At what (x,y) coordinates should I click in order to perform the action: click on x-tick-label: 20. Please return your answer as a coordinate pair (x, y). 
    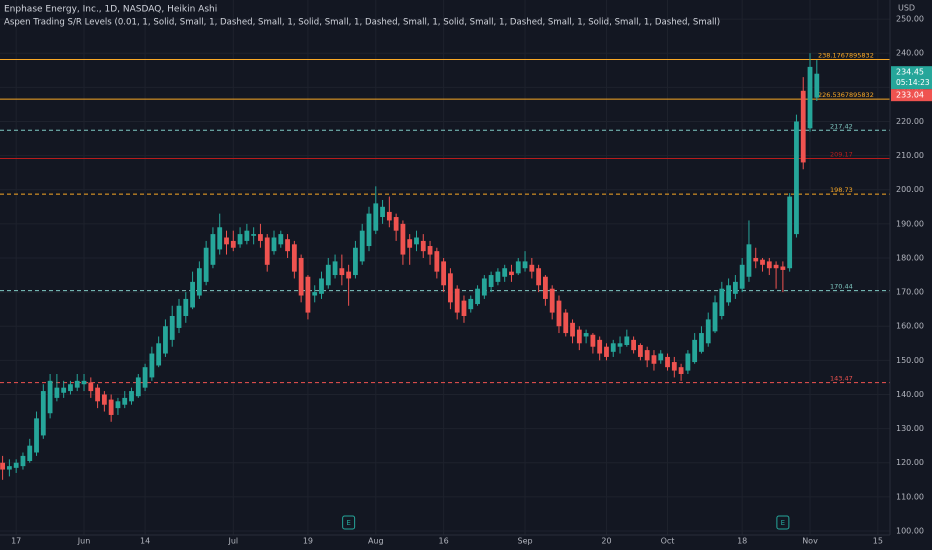
    Looking at the image, I should click on (606, 541).